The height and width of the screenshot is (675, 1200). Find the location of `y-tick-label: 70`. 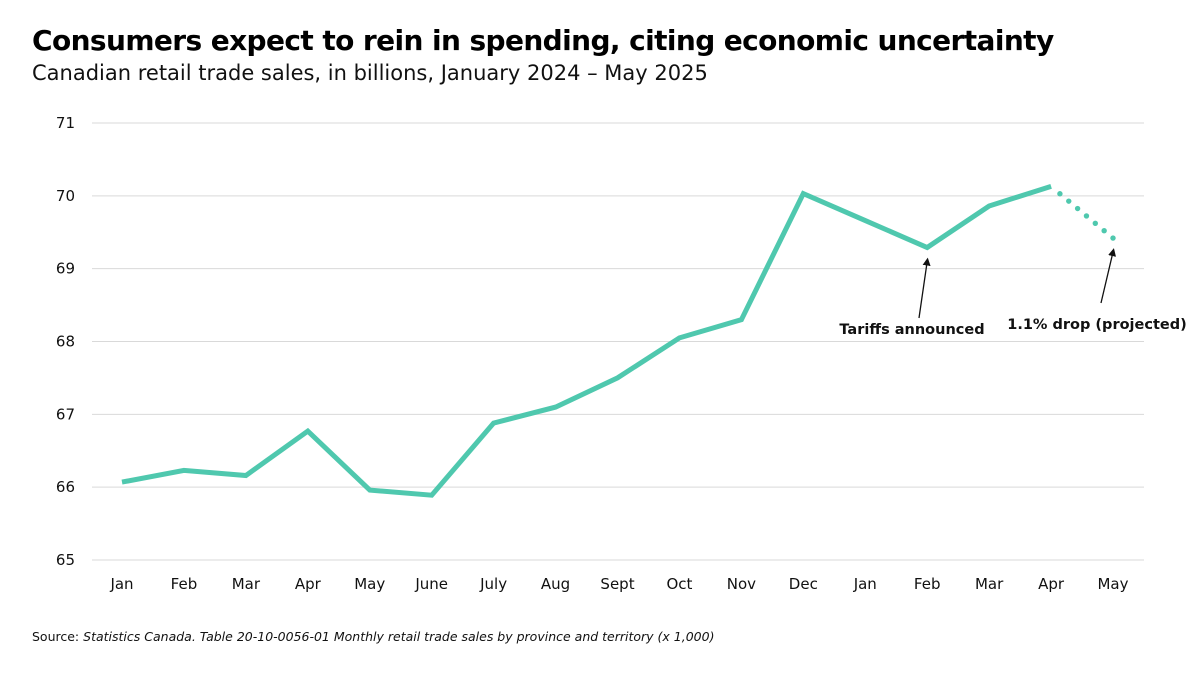

y-tick-label: 70 is located at coordinates (65, 196).